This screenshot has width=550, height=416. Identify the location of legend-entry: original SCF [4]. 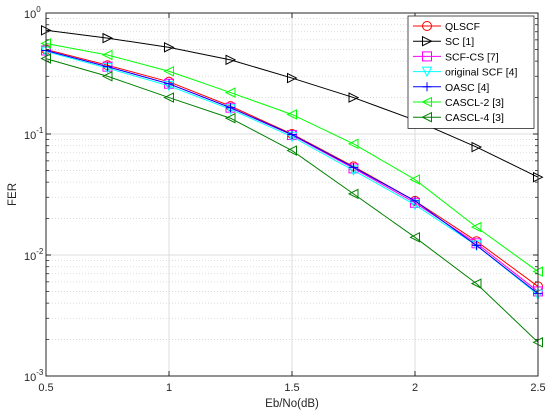
(465, 72).